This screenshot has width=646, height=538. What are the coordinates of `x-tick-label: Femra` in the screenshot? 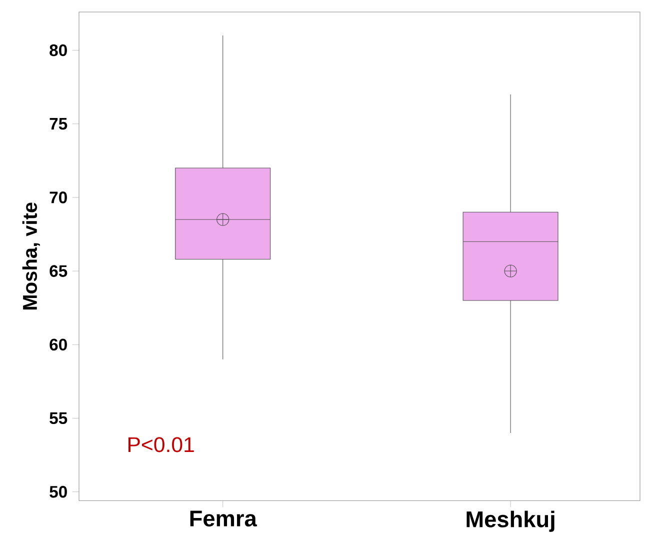 It's located at (224, 518).